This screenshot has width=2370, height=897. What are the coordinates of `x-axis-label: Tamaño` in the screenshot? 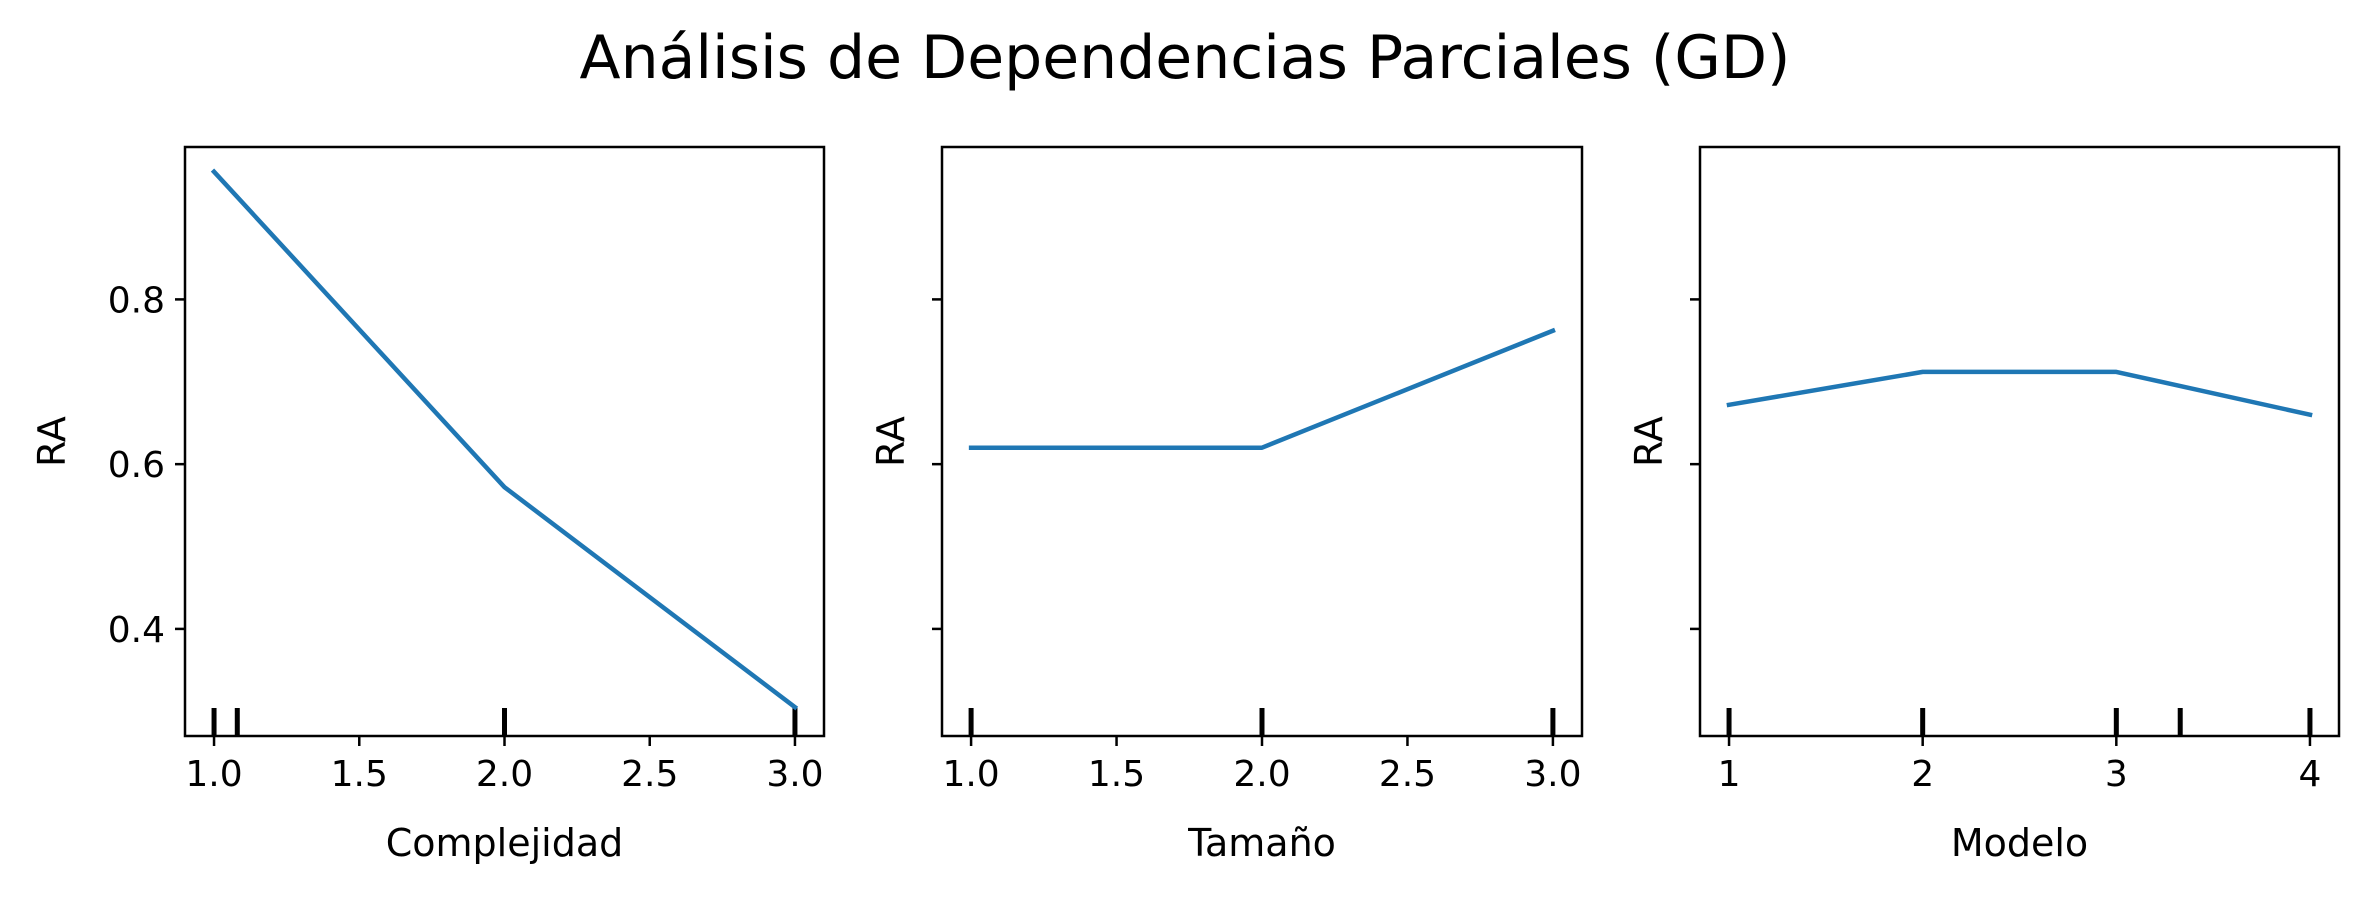 It's located at (1261, 843).